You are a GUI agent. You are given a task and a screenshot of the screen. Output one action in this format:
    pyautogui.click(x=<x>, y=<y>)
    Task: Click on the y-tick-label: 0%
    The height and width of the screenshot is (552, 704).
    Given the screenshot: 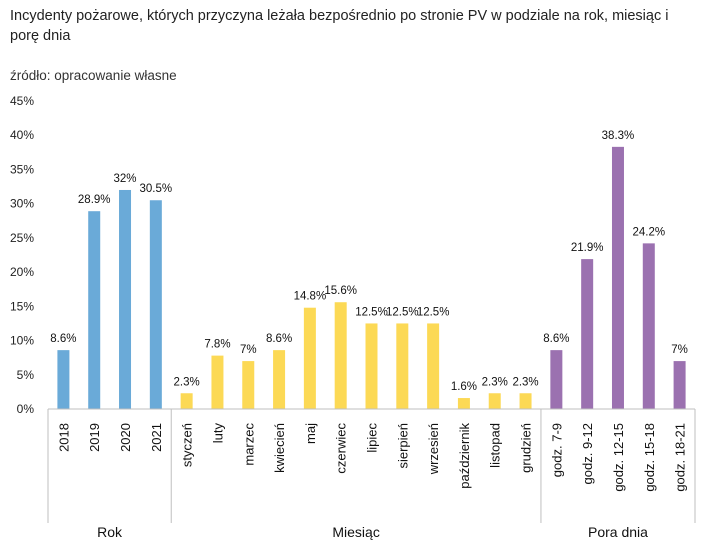 What is the action you would take?
    pyautogui.click(x=26, y=409)
    